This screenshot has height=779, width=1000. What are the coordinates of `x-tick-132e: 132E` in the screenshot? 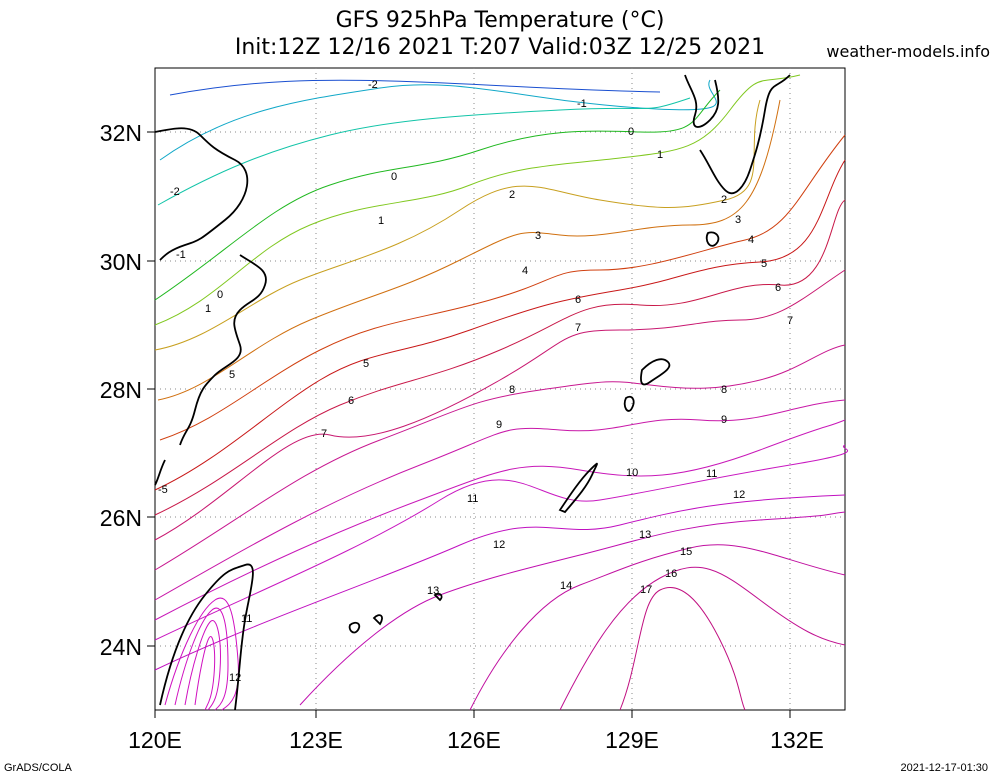 It's located at (797, 740).